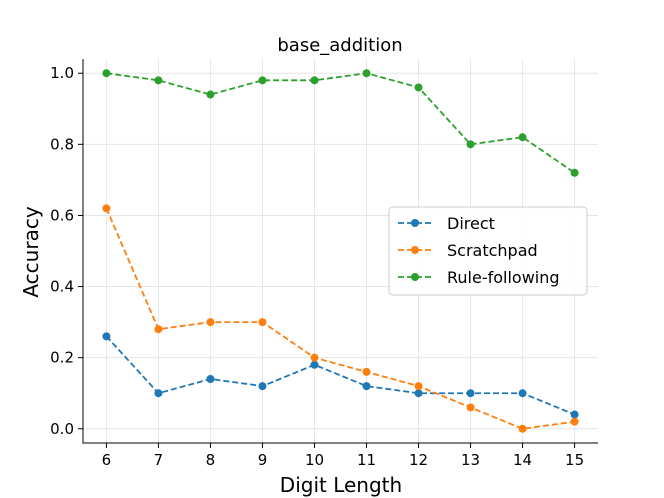 The height and width of the screenshot is (498, 664). What do you see at coordinates (446, 223) in the screenshot?
I see `legend-item: Direct` at bounding box center [446, 223].